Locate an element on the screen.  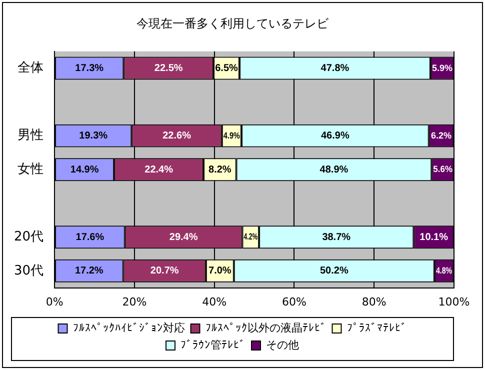
legend-label: ﾌﾙｽﾍﾟｯｸﾊｲﾋﾞｼﾞｮﾝ対応 is located at coordinates (128, 327).